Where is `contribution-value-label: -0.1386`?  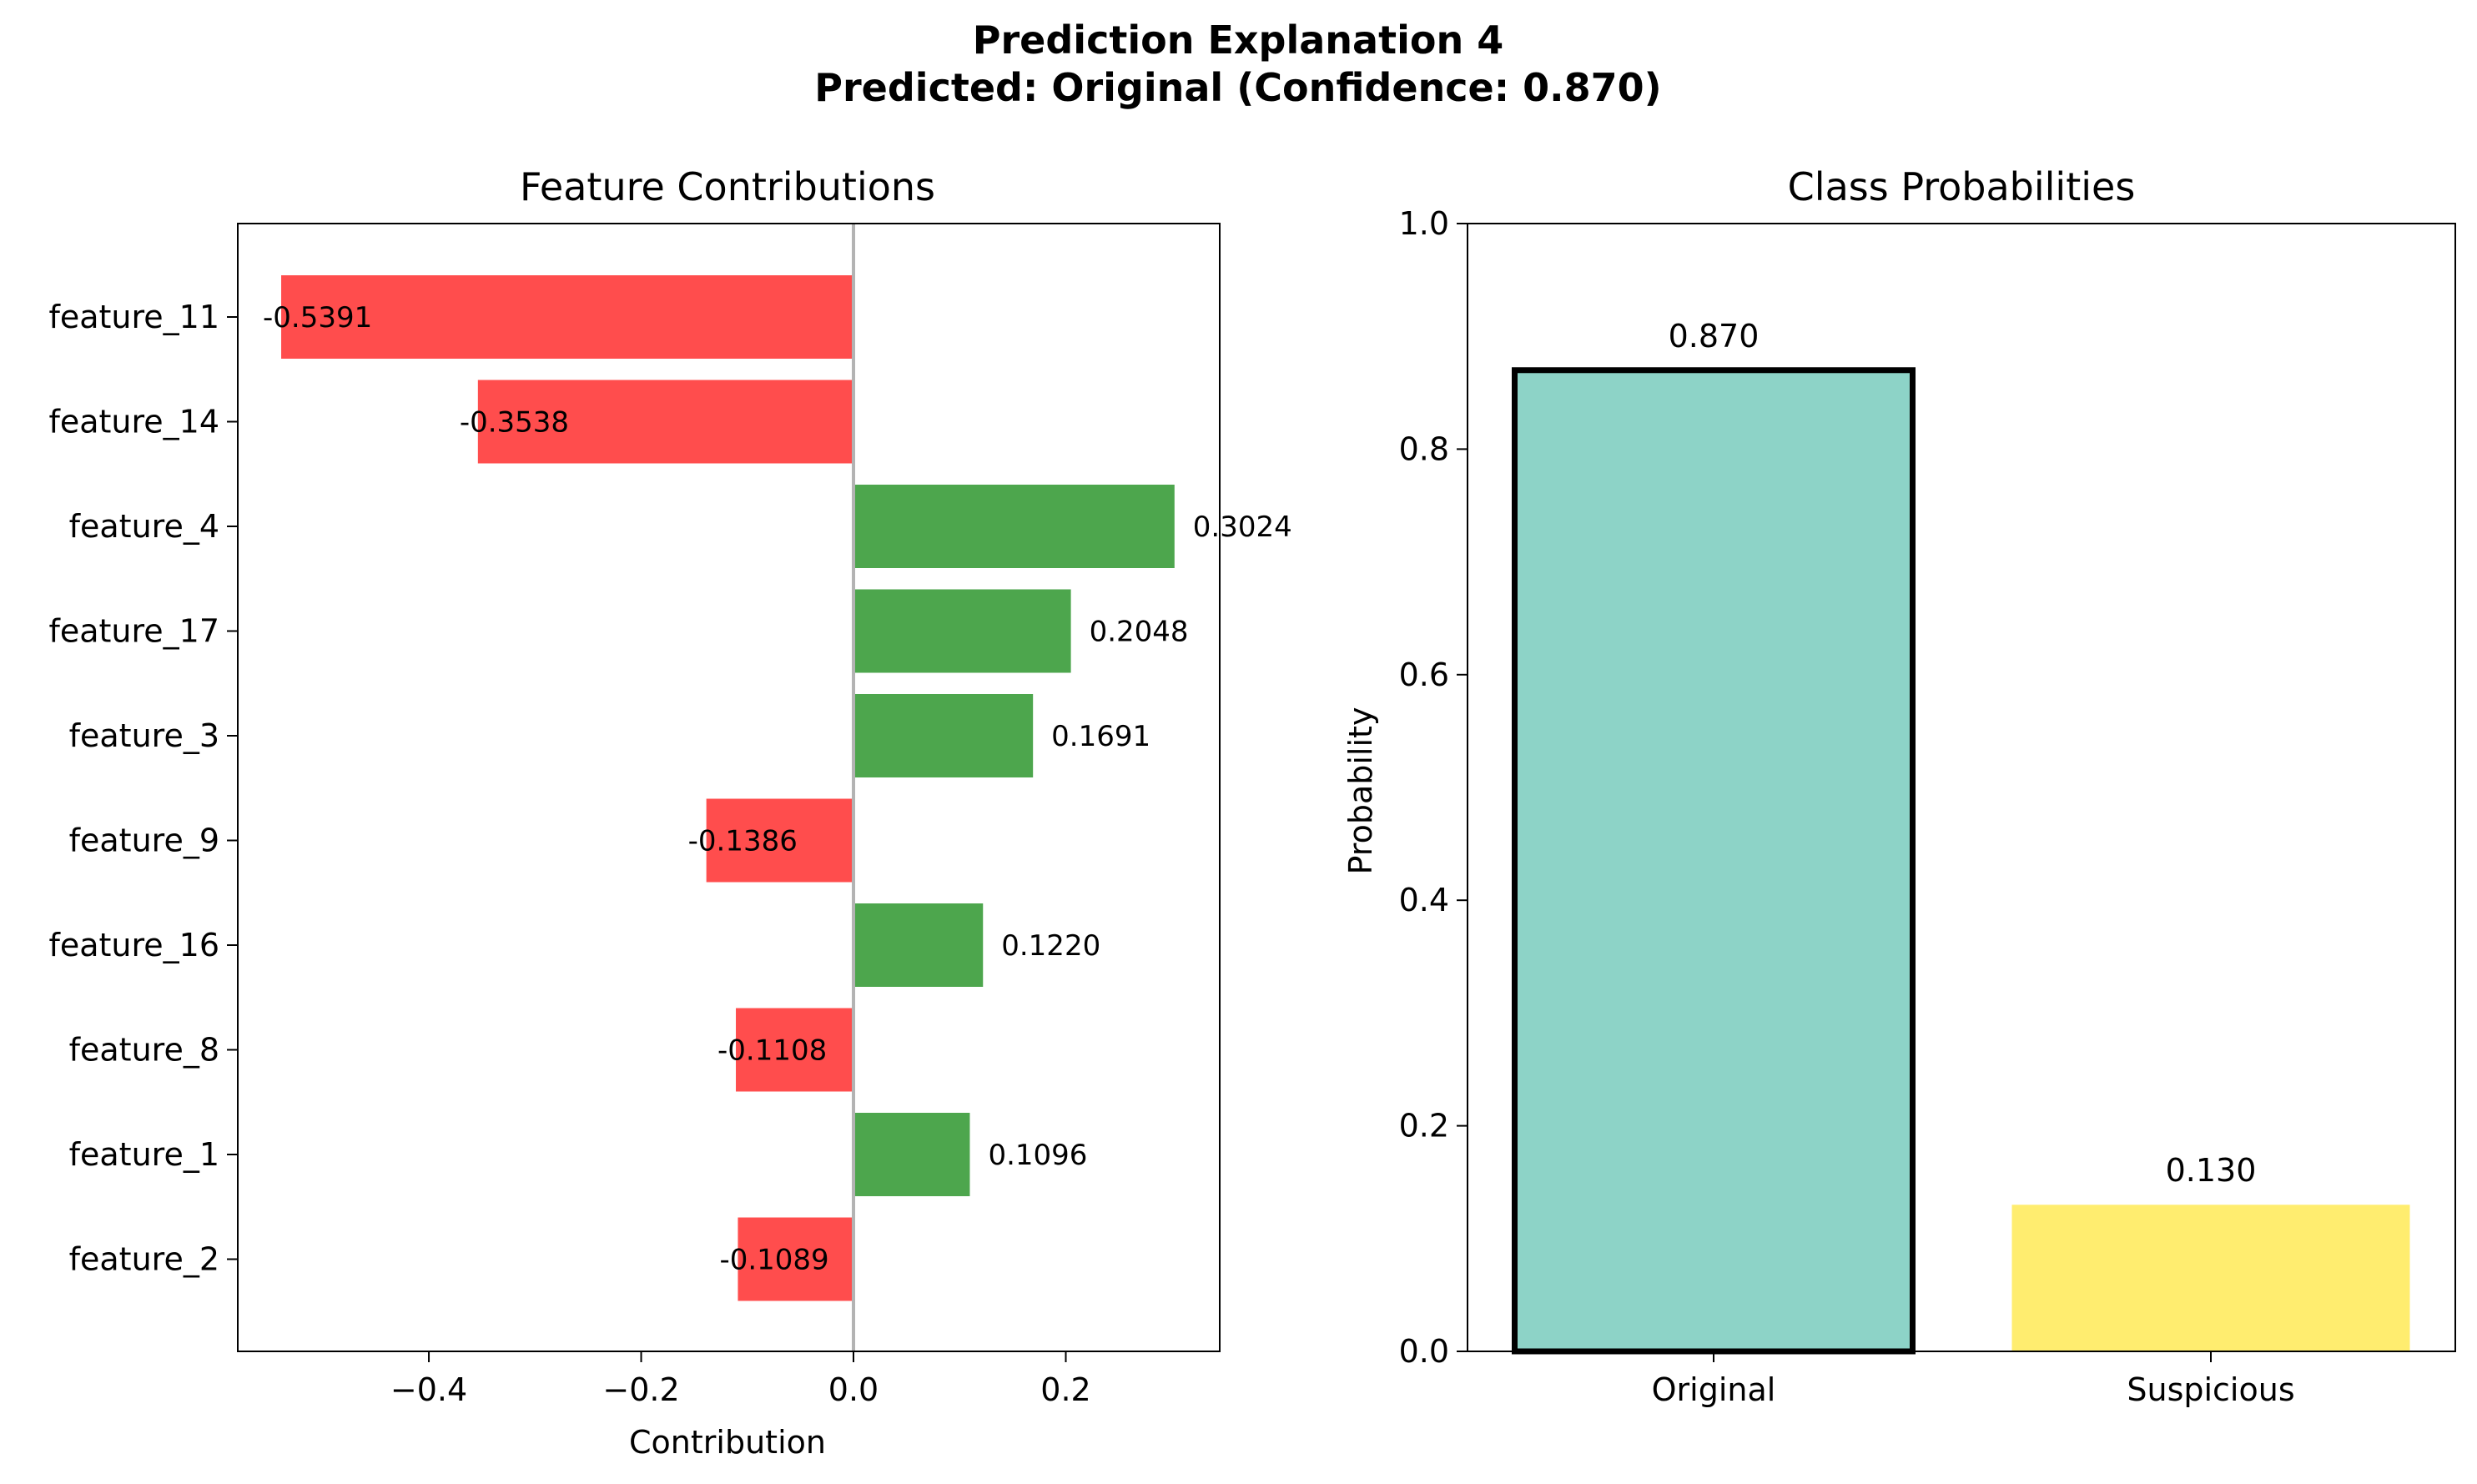
contribution-value-label: -0.1386 is located at coordinates (743, 842).